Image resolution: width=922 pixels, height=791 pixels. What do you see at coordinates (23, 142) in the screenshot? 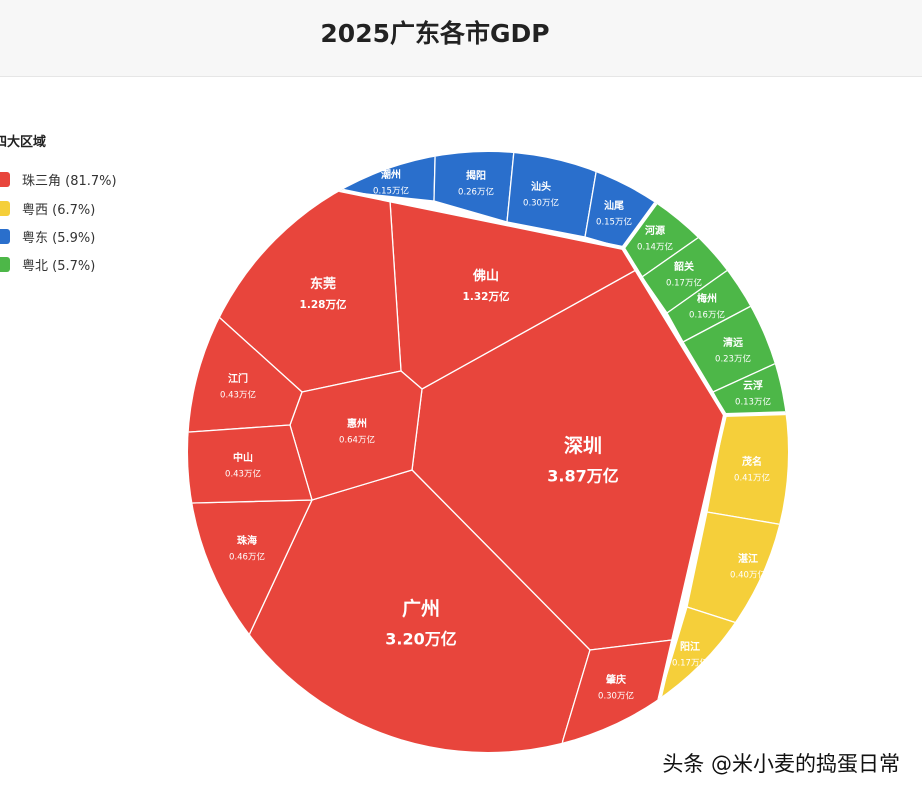
I see `legend-title: 四大区域` at bounding box center [23, 142].